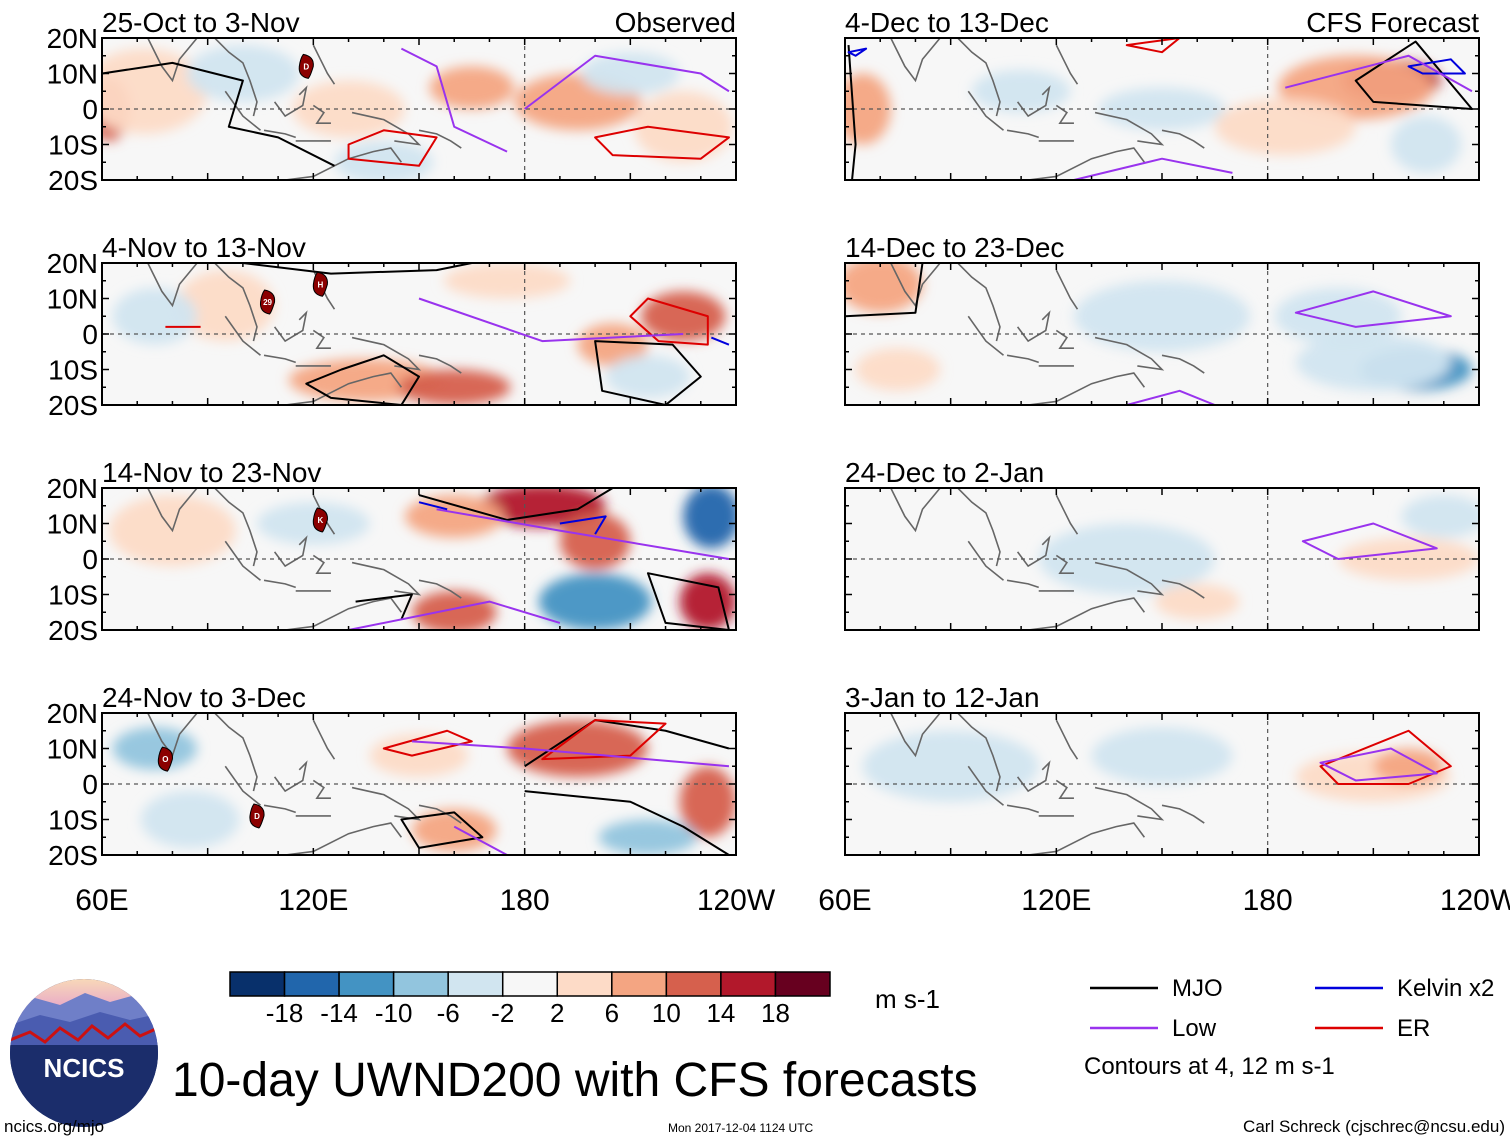 The height and width of the screenshot is (1142, 1510). I want to click on figure-title: 10-day UWND200 with CFS forecasts, so click(575, 1080).